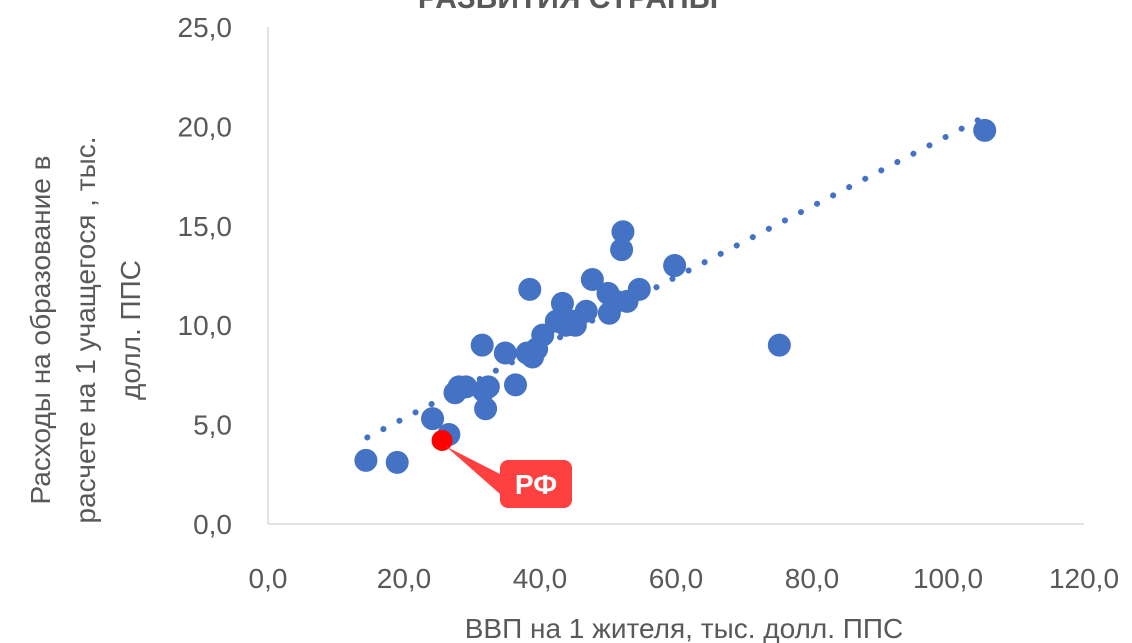  Describe the element at coordinates (268, 578) in the screenshot. I see `x-tick-label: 0,0` at that location.